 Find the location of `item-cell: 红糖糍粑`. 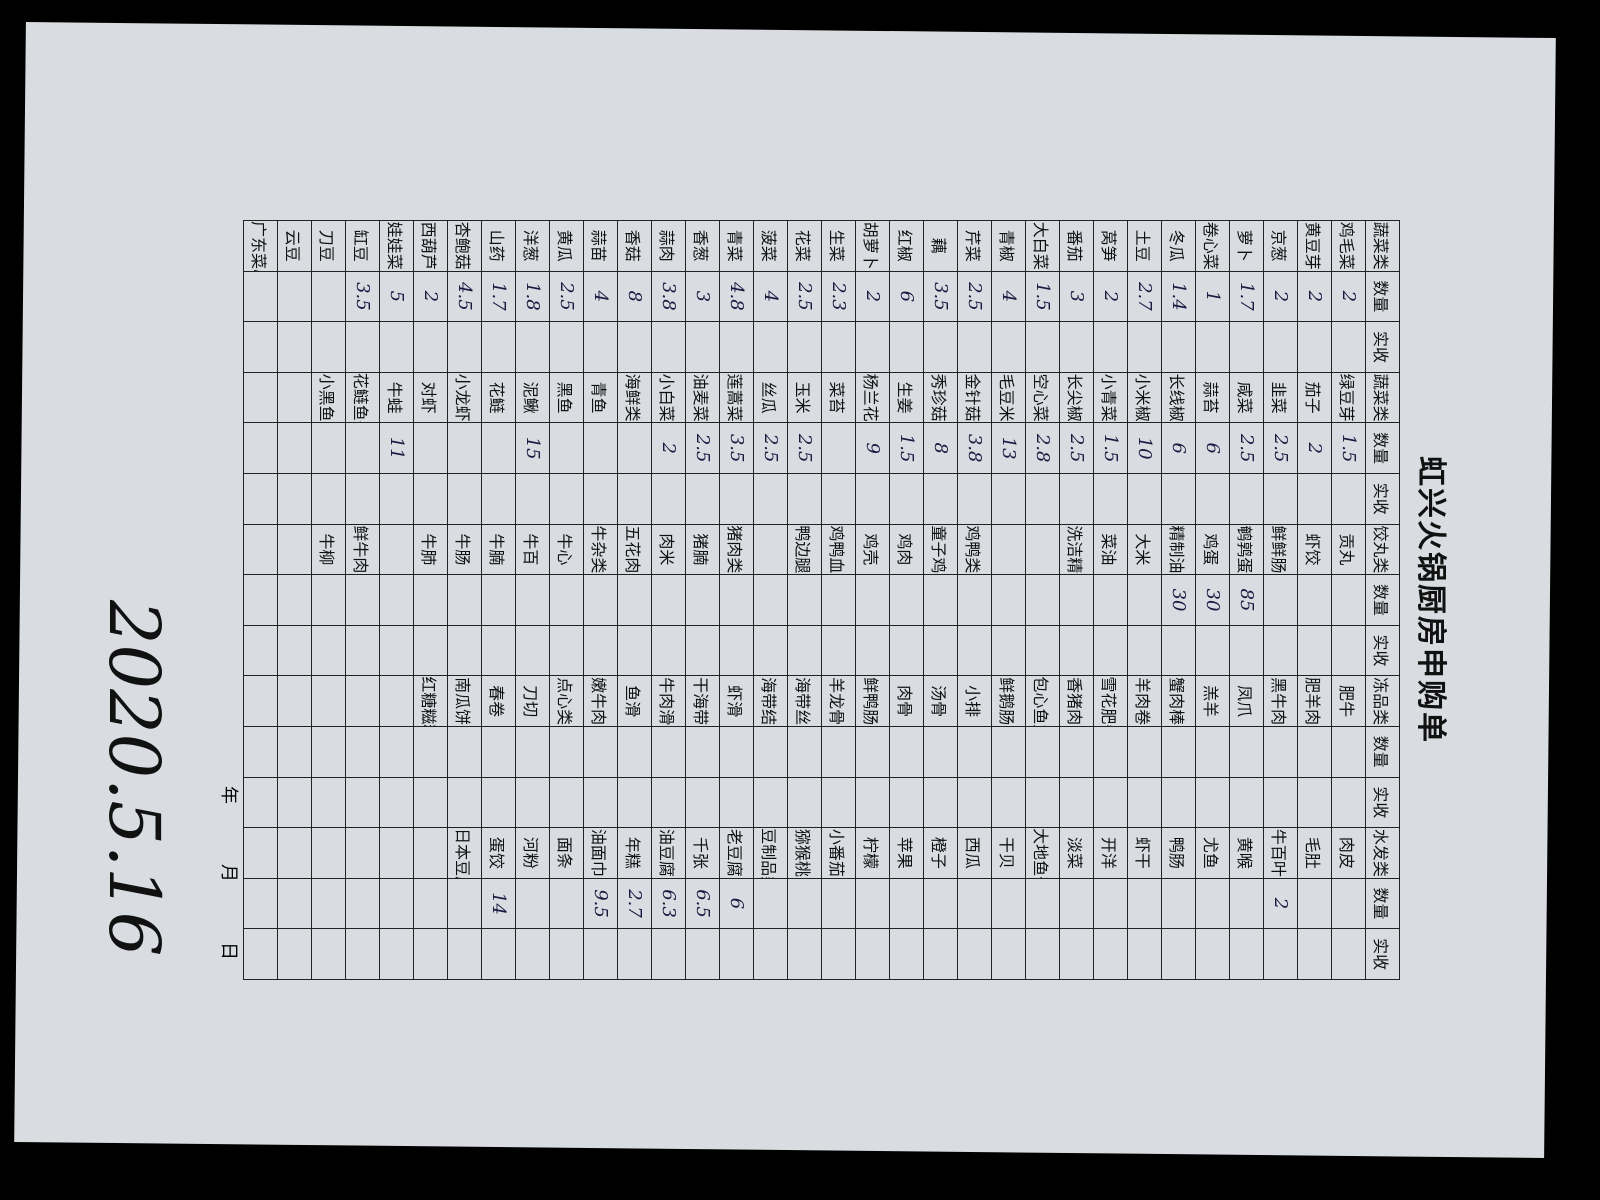

item-cell: 红糖糍粑 is located at coordinates (430, 701).